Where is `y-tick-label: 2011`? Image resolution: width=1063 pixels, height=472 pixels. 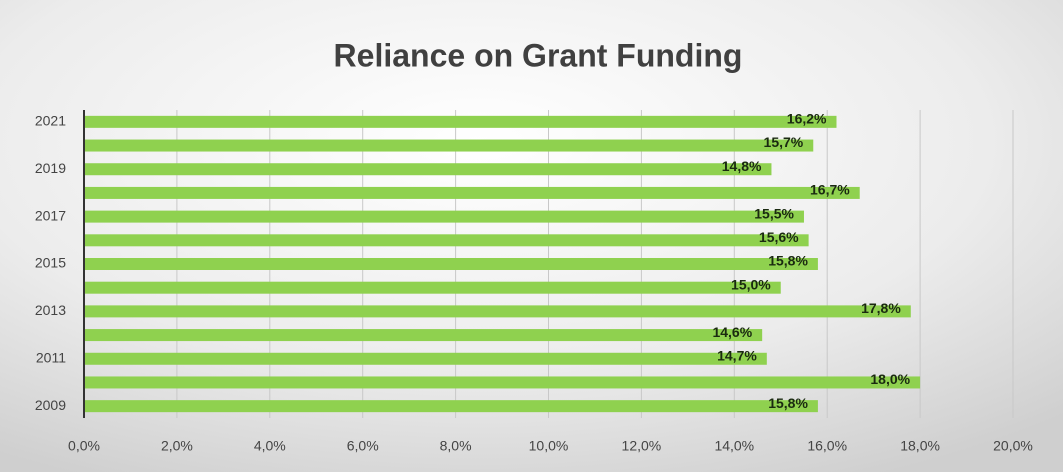 y-tick-label: 2011 is located at coordinates (51, 357).